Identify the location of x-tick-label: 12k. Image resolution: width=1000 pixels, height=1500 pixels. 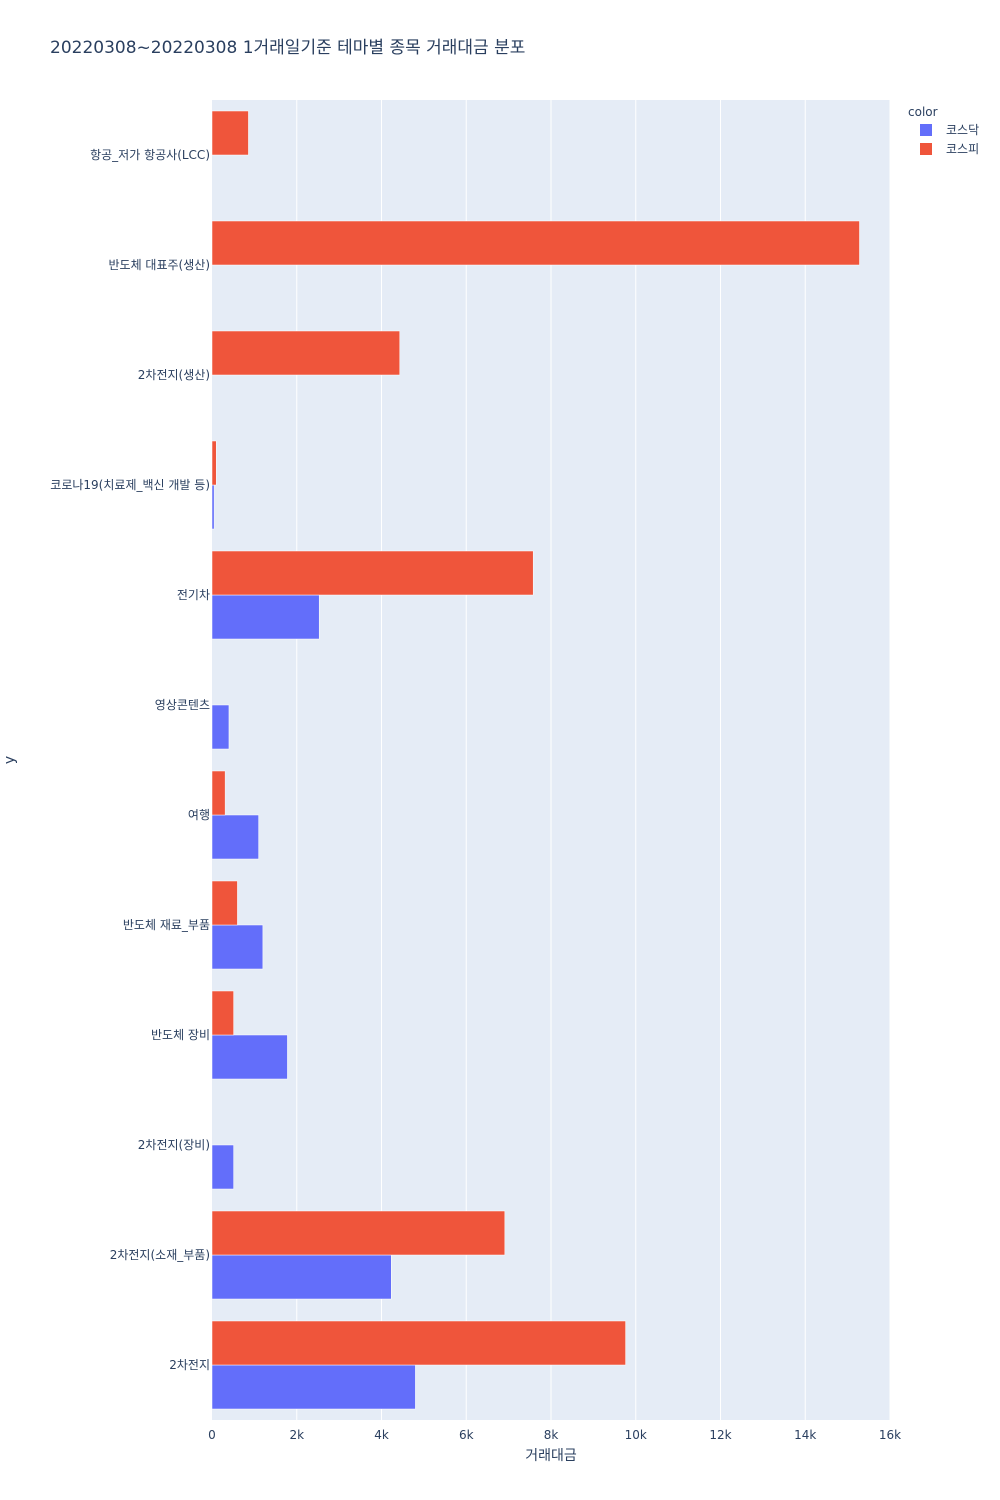
(720, 1435).